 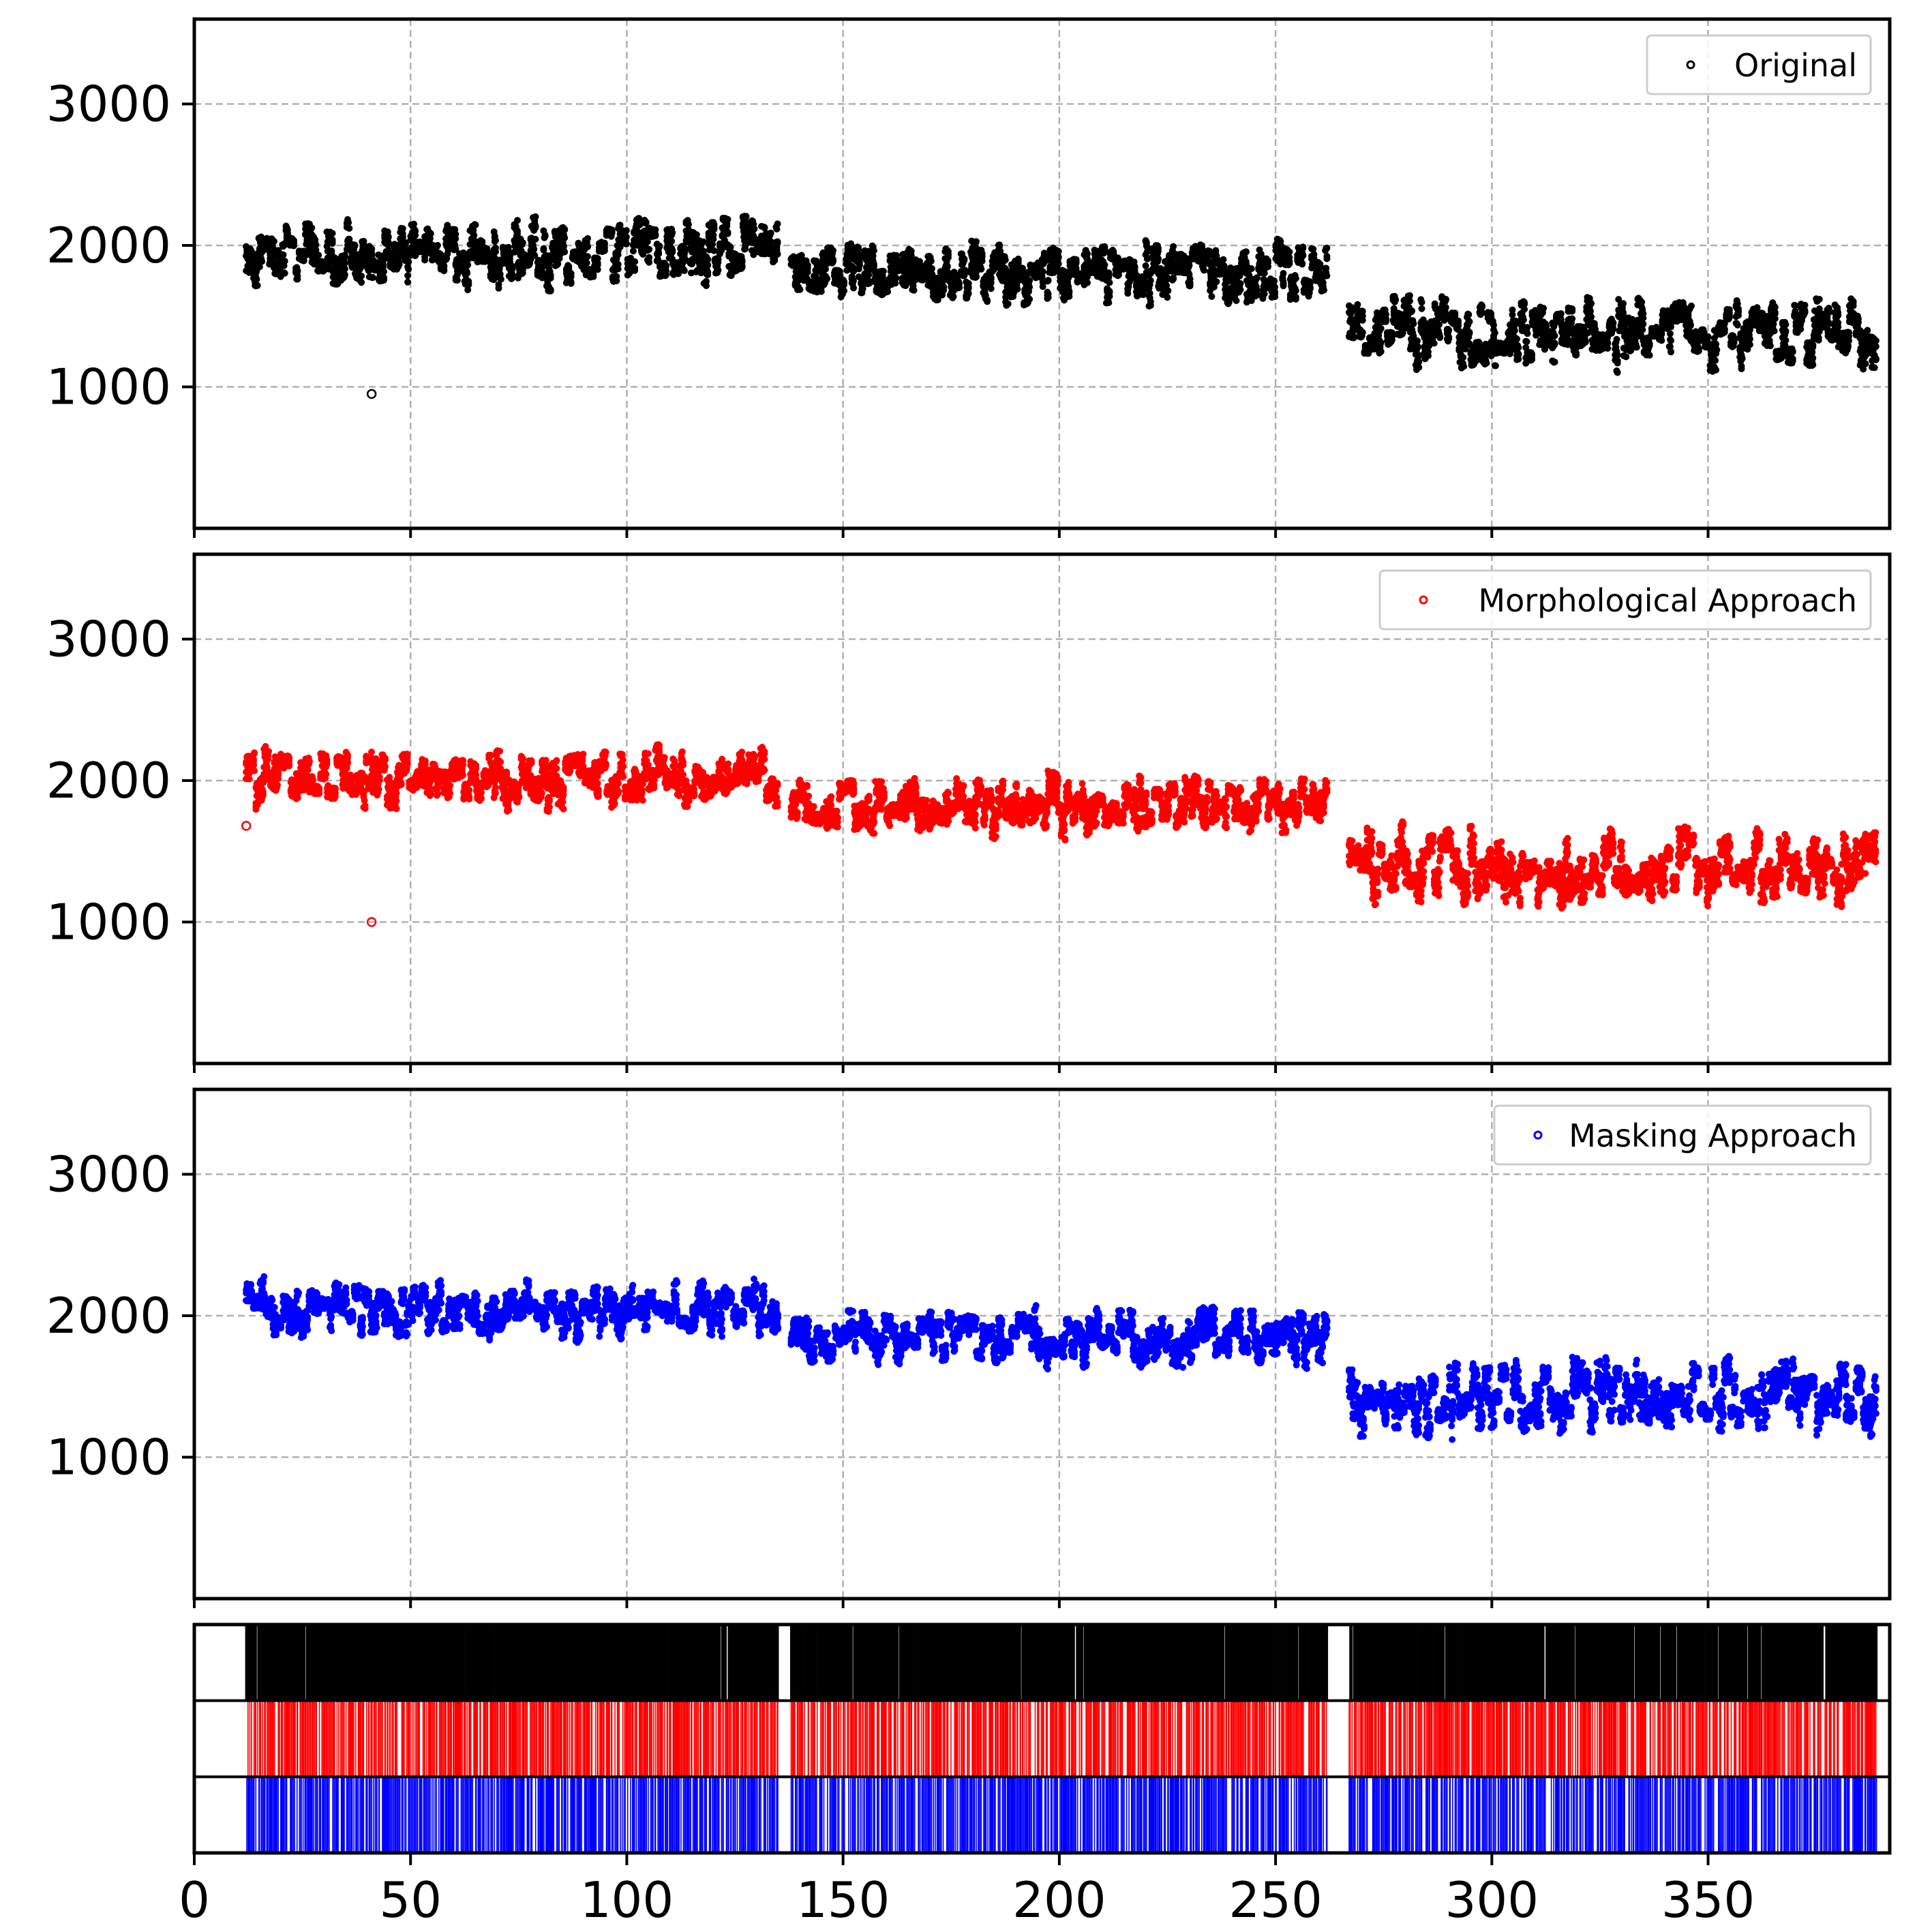 I want to click on series-original, so click(x=1061, y=295).